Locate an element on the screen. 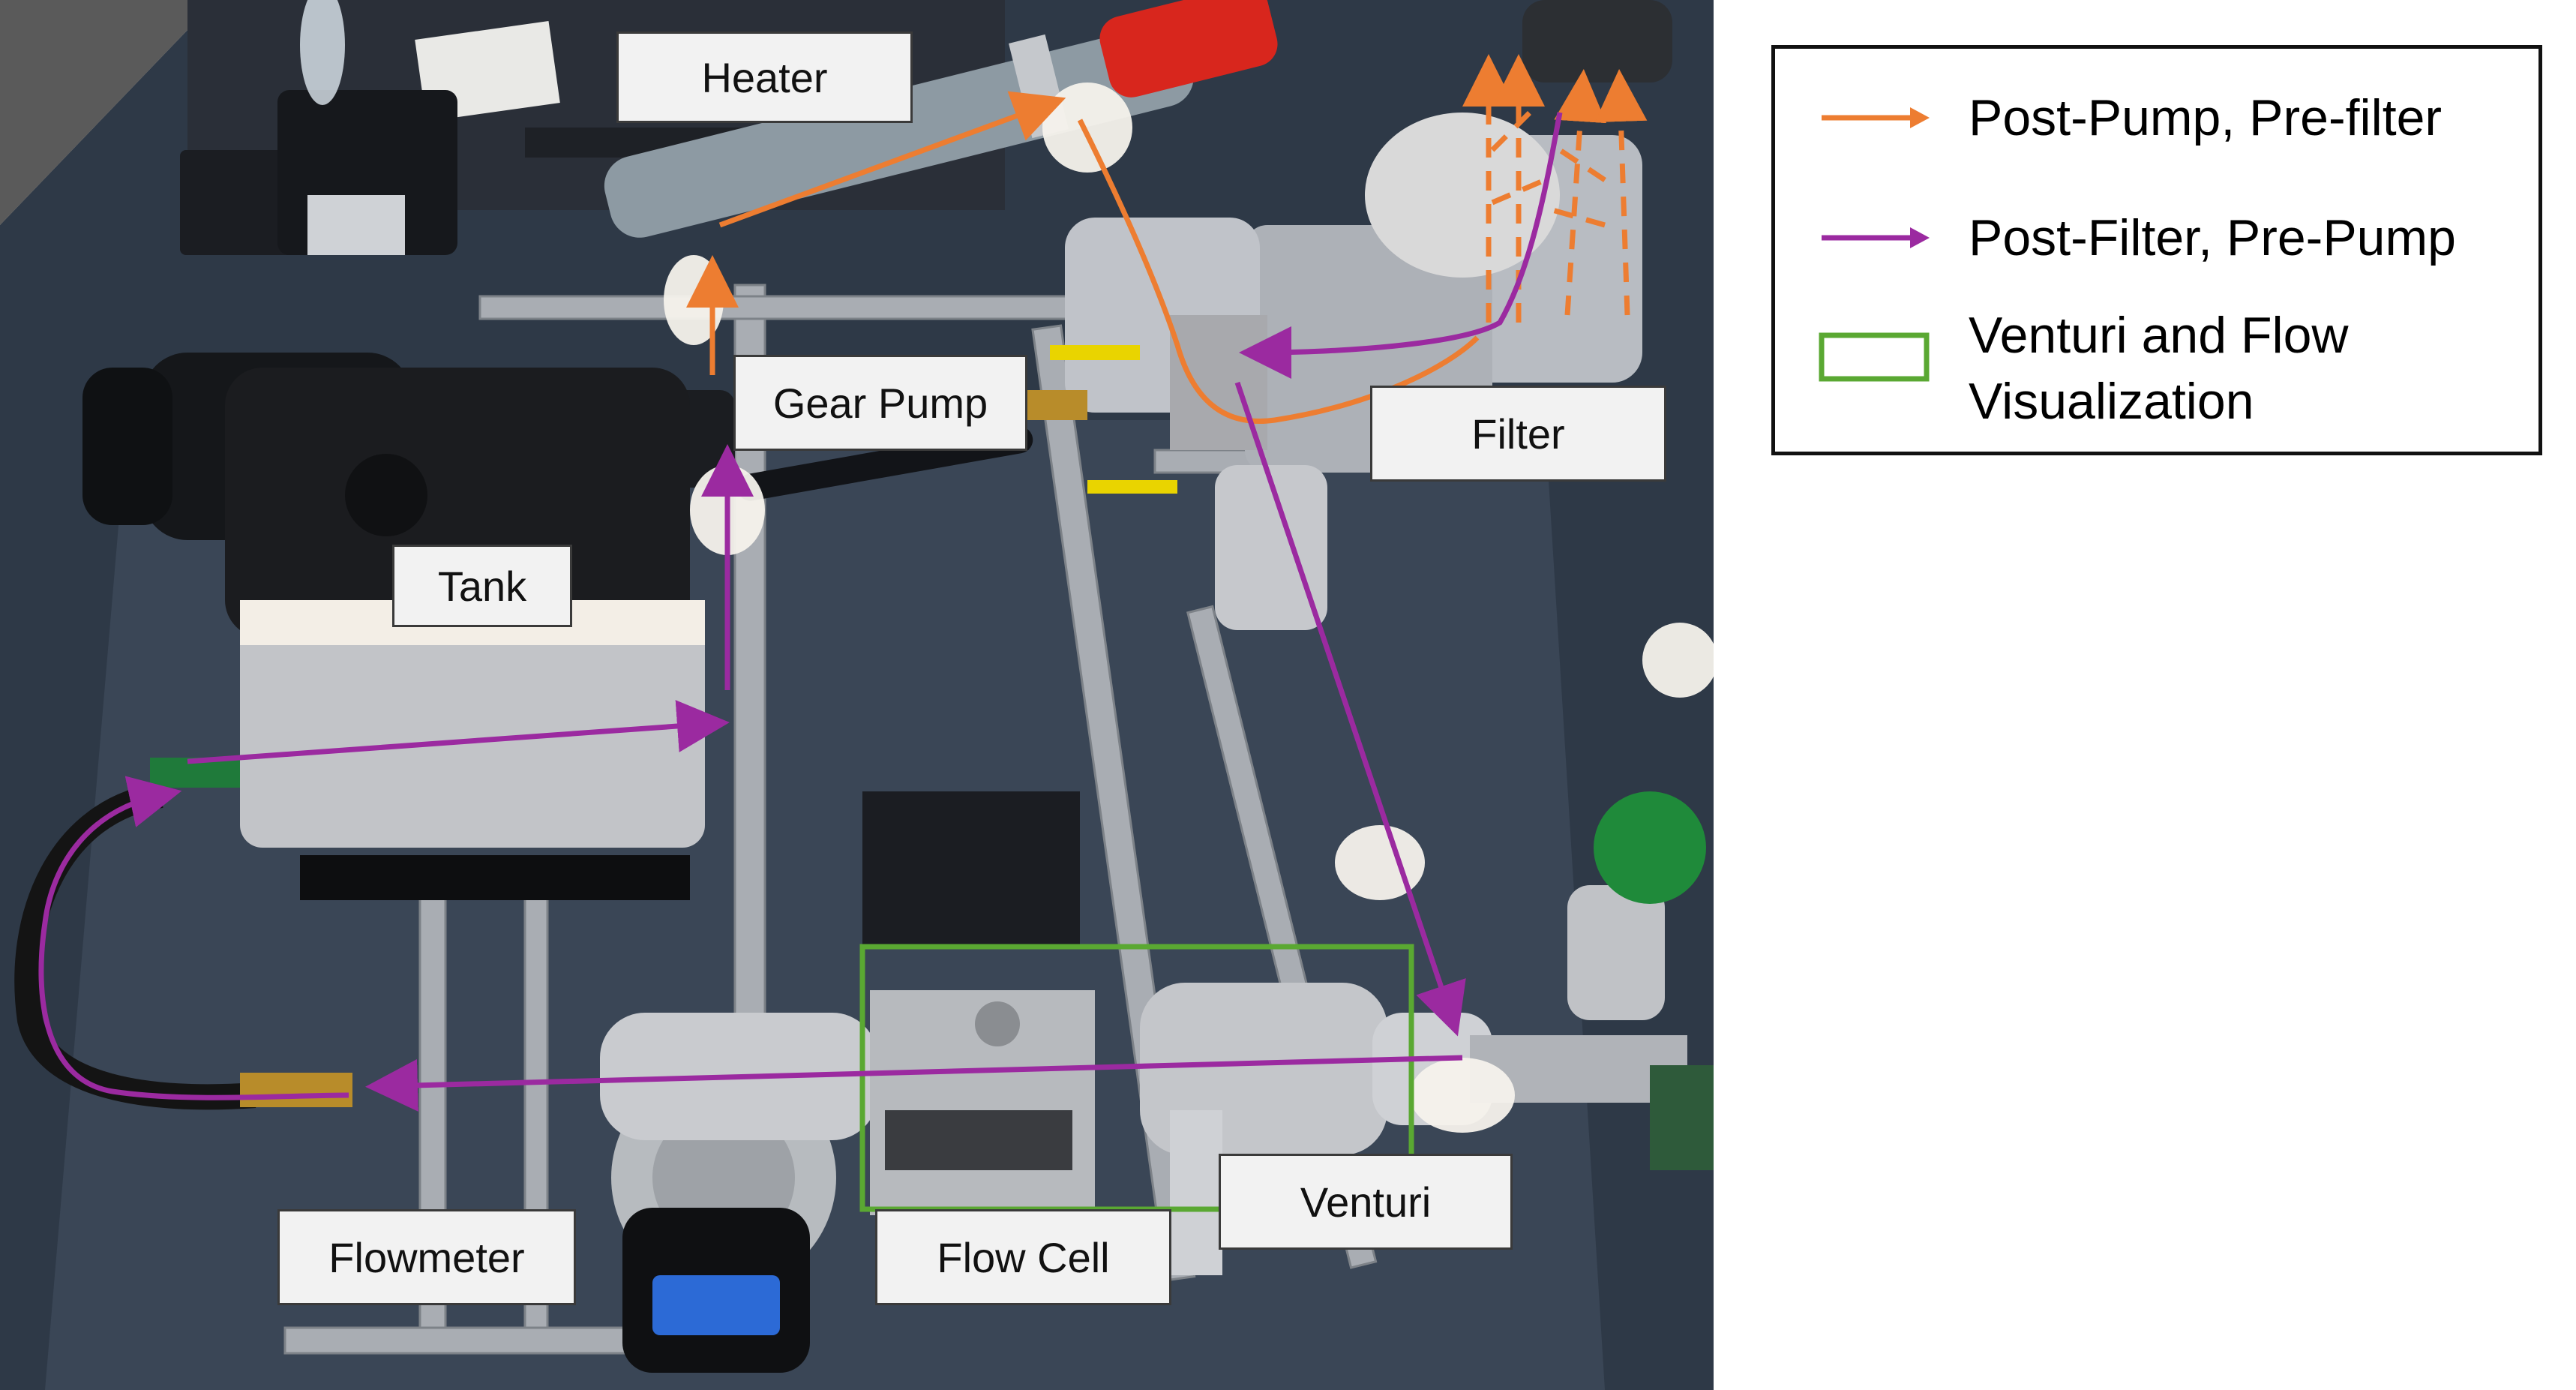  heater-tube is located at coordinates (941, 119).